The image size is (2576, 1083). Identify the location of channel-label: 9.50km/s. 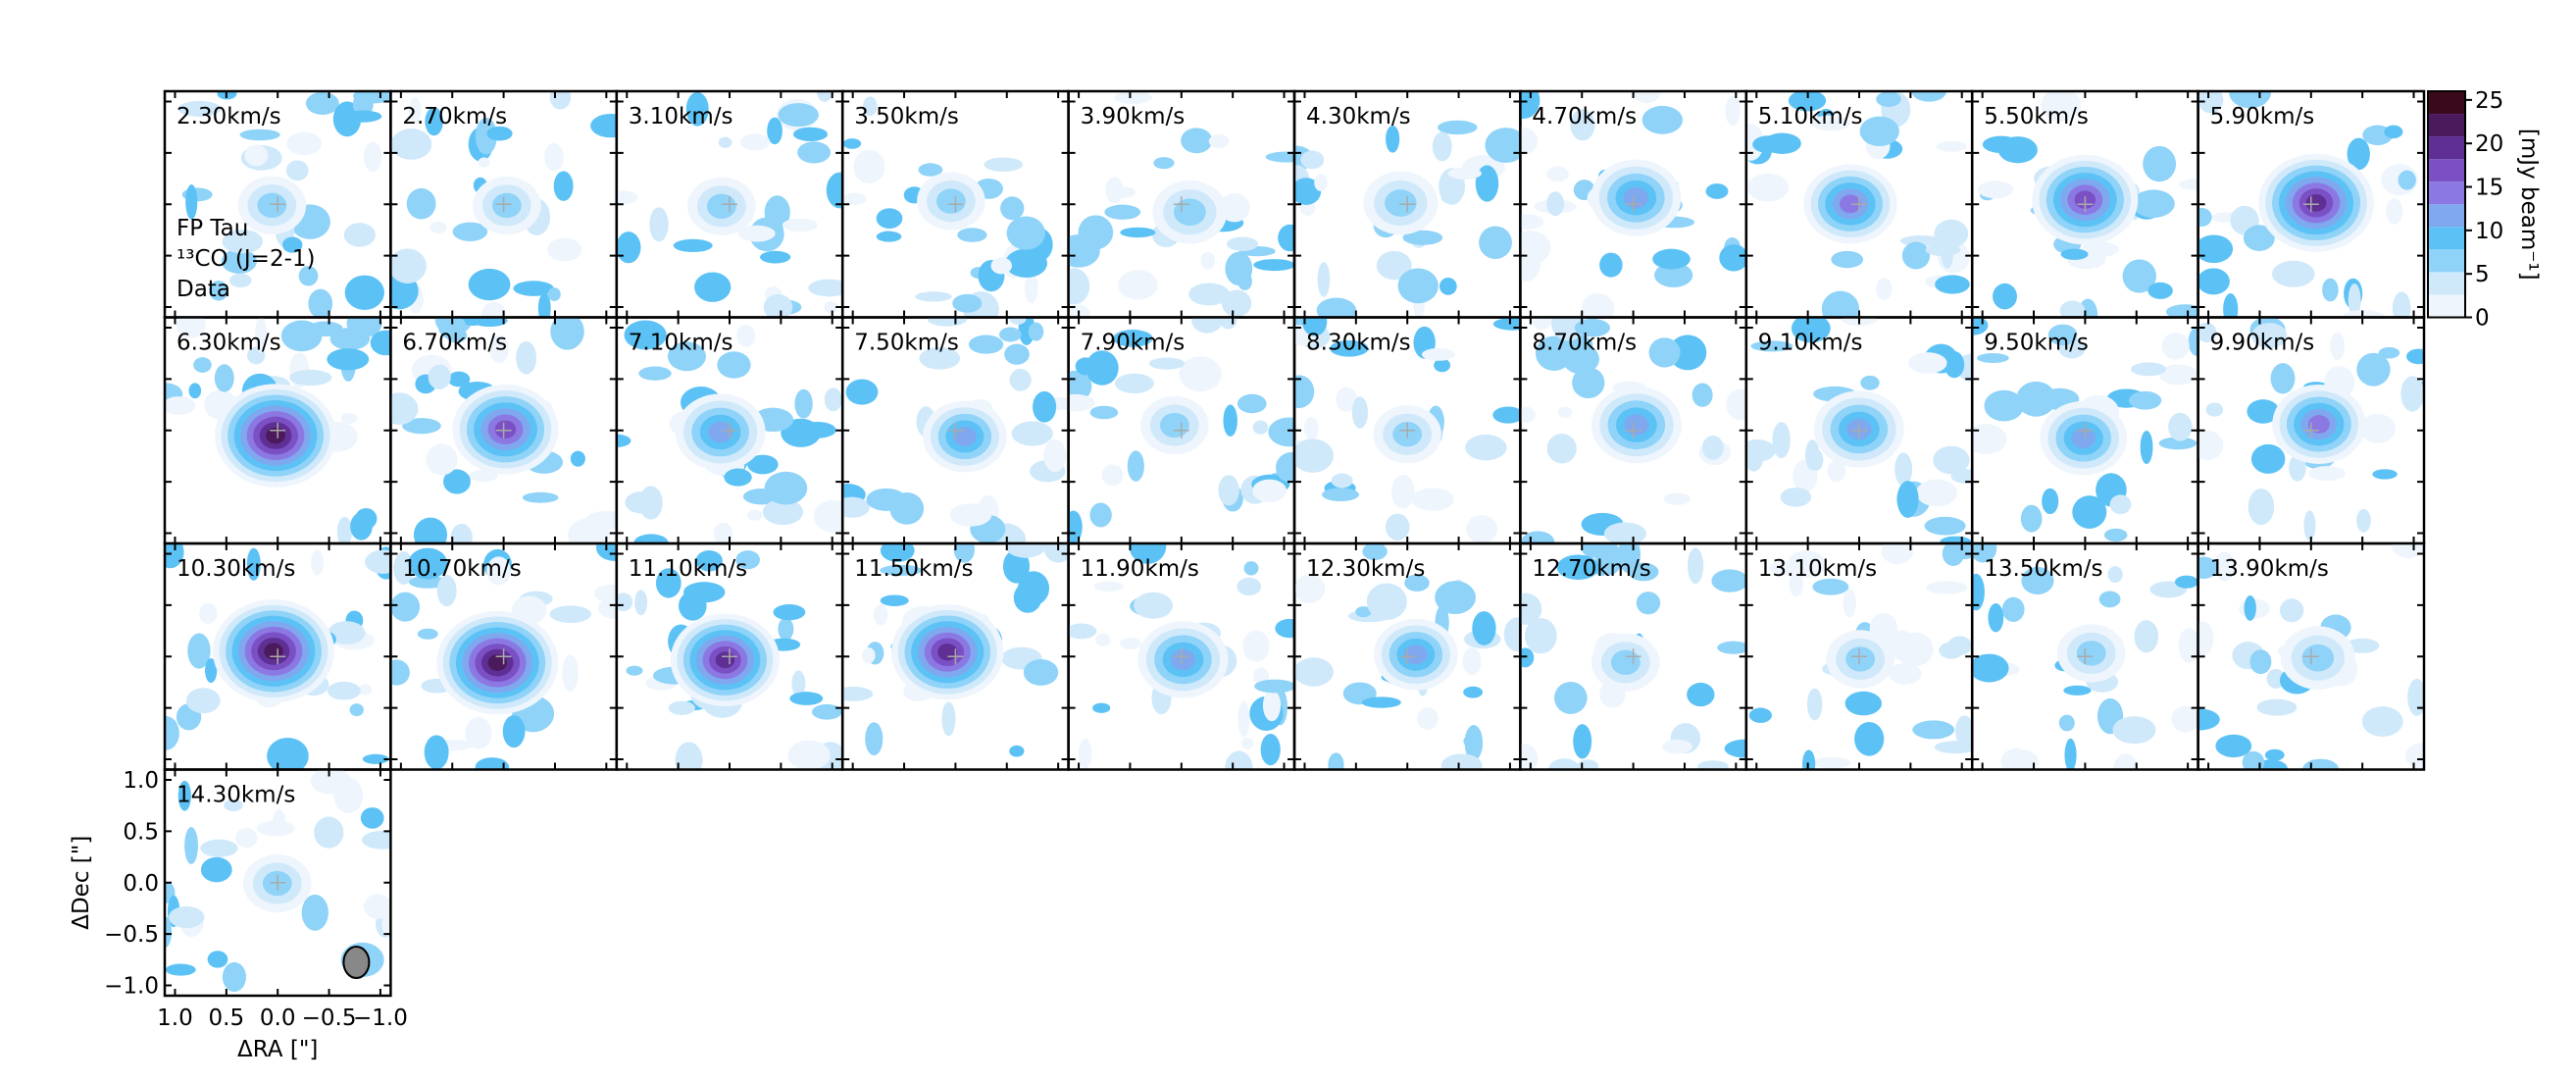
(2037, 343).